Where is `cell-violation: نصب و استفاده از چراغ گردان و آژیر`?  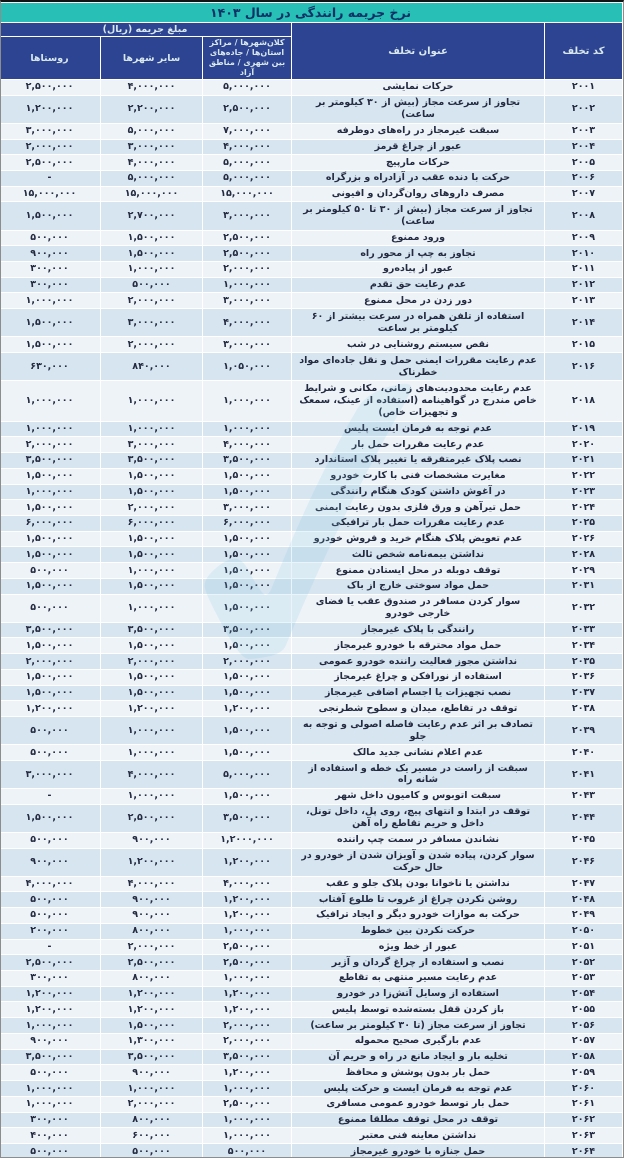 cell-violation: نصب و استفاده از چراغ گردان و آژیر is located at coordinates (418, 962).